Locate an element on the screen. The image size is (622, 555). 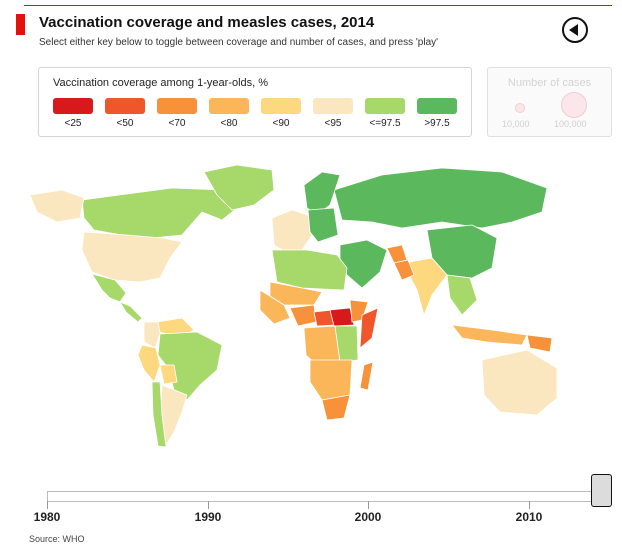
small-bubble-icon is located at coordinates (520, 108).